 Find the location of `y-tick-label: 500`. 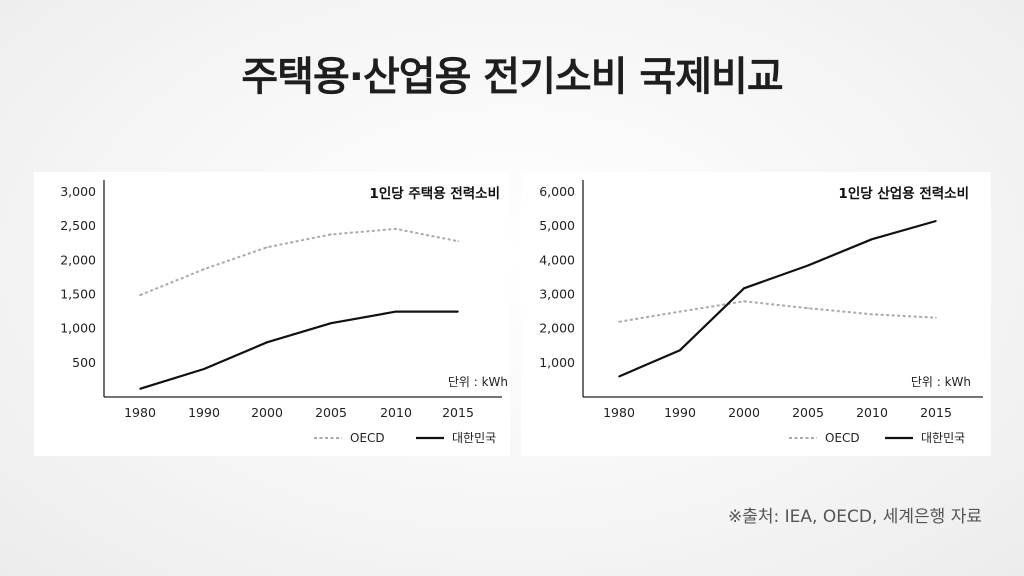

y-tick-label: 500 is located at coordinates (84, 362).